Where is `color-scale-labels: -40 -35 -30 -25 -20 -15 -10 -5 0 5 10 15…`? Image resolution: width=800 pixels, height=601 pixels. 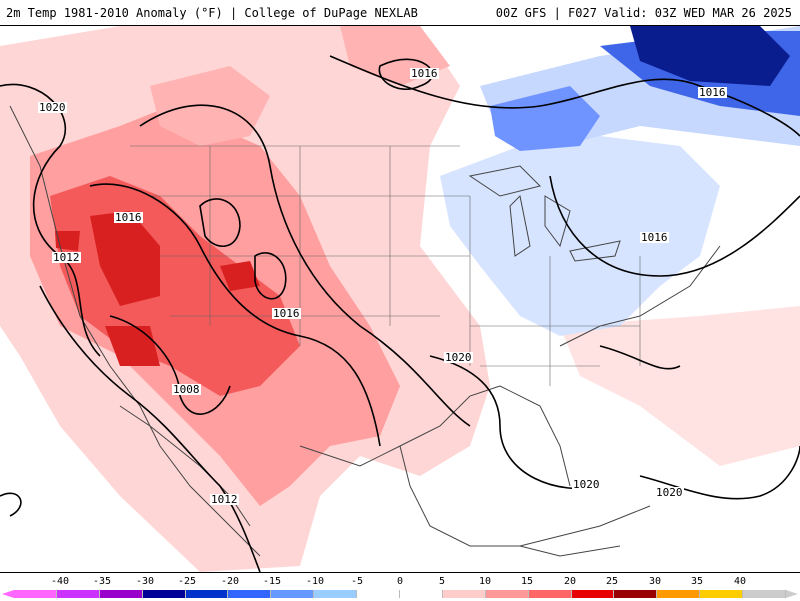
color-scale-labels: -40 -35 -30 -25 -20 -15 -10 -5 0 5 10 15… is located at coordinates (400, 582).